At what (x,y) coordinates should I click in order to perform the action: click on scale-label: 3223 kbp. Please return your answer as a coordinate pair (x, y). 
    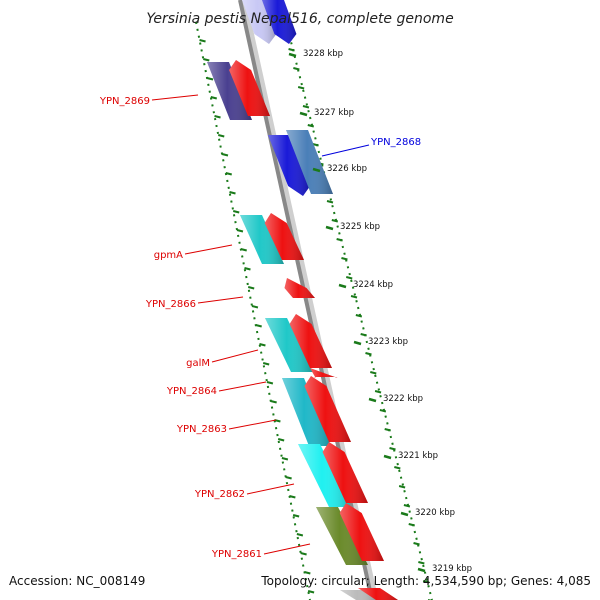
    Looking at the image, I should click on (388, 342).